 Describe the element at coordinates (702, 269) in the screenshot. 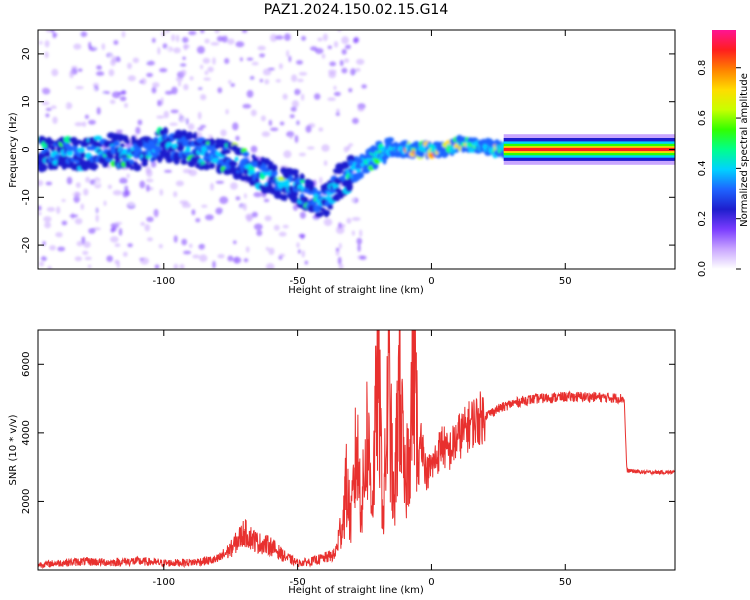

I see `colorbar-tick-label: 0.0` at that location.